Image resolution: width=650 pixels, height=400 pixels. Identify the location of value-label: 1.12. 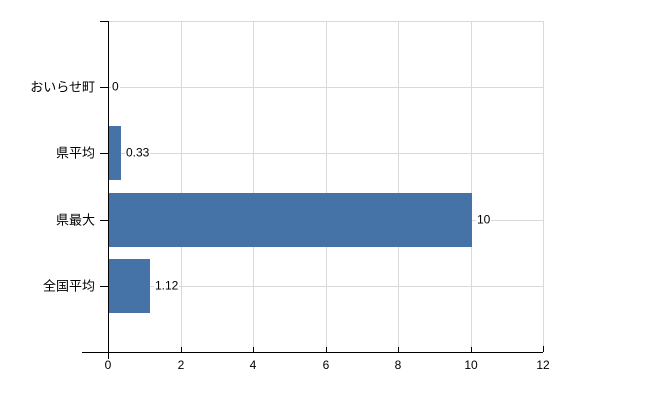
(167, 285).